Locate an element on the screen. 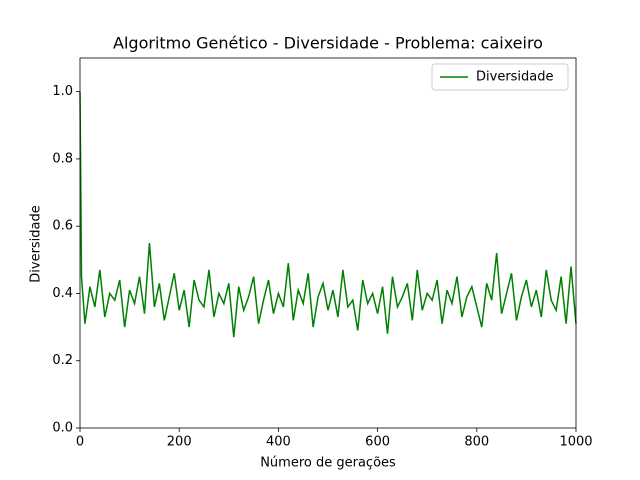 The width and height of the screenshot is (640, 480). y-tick-label: 0.6 is located at coordinates (62, 226).